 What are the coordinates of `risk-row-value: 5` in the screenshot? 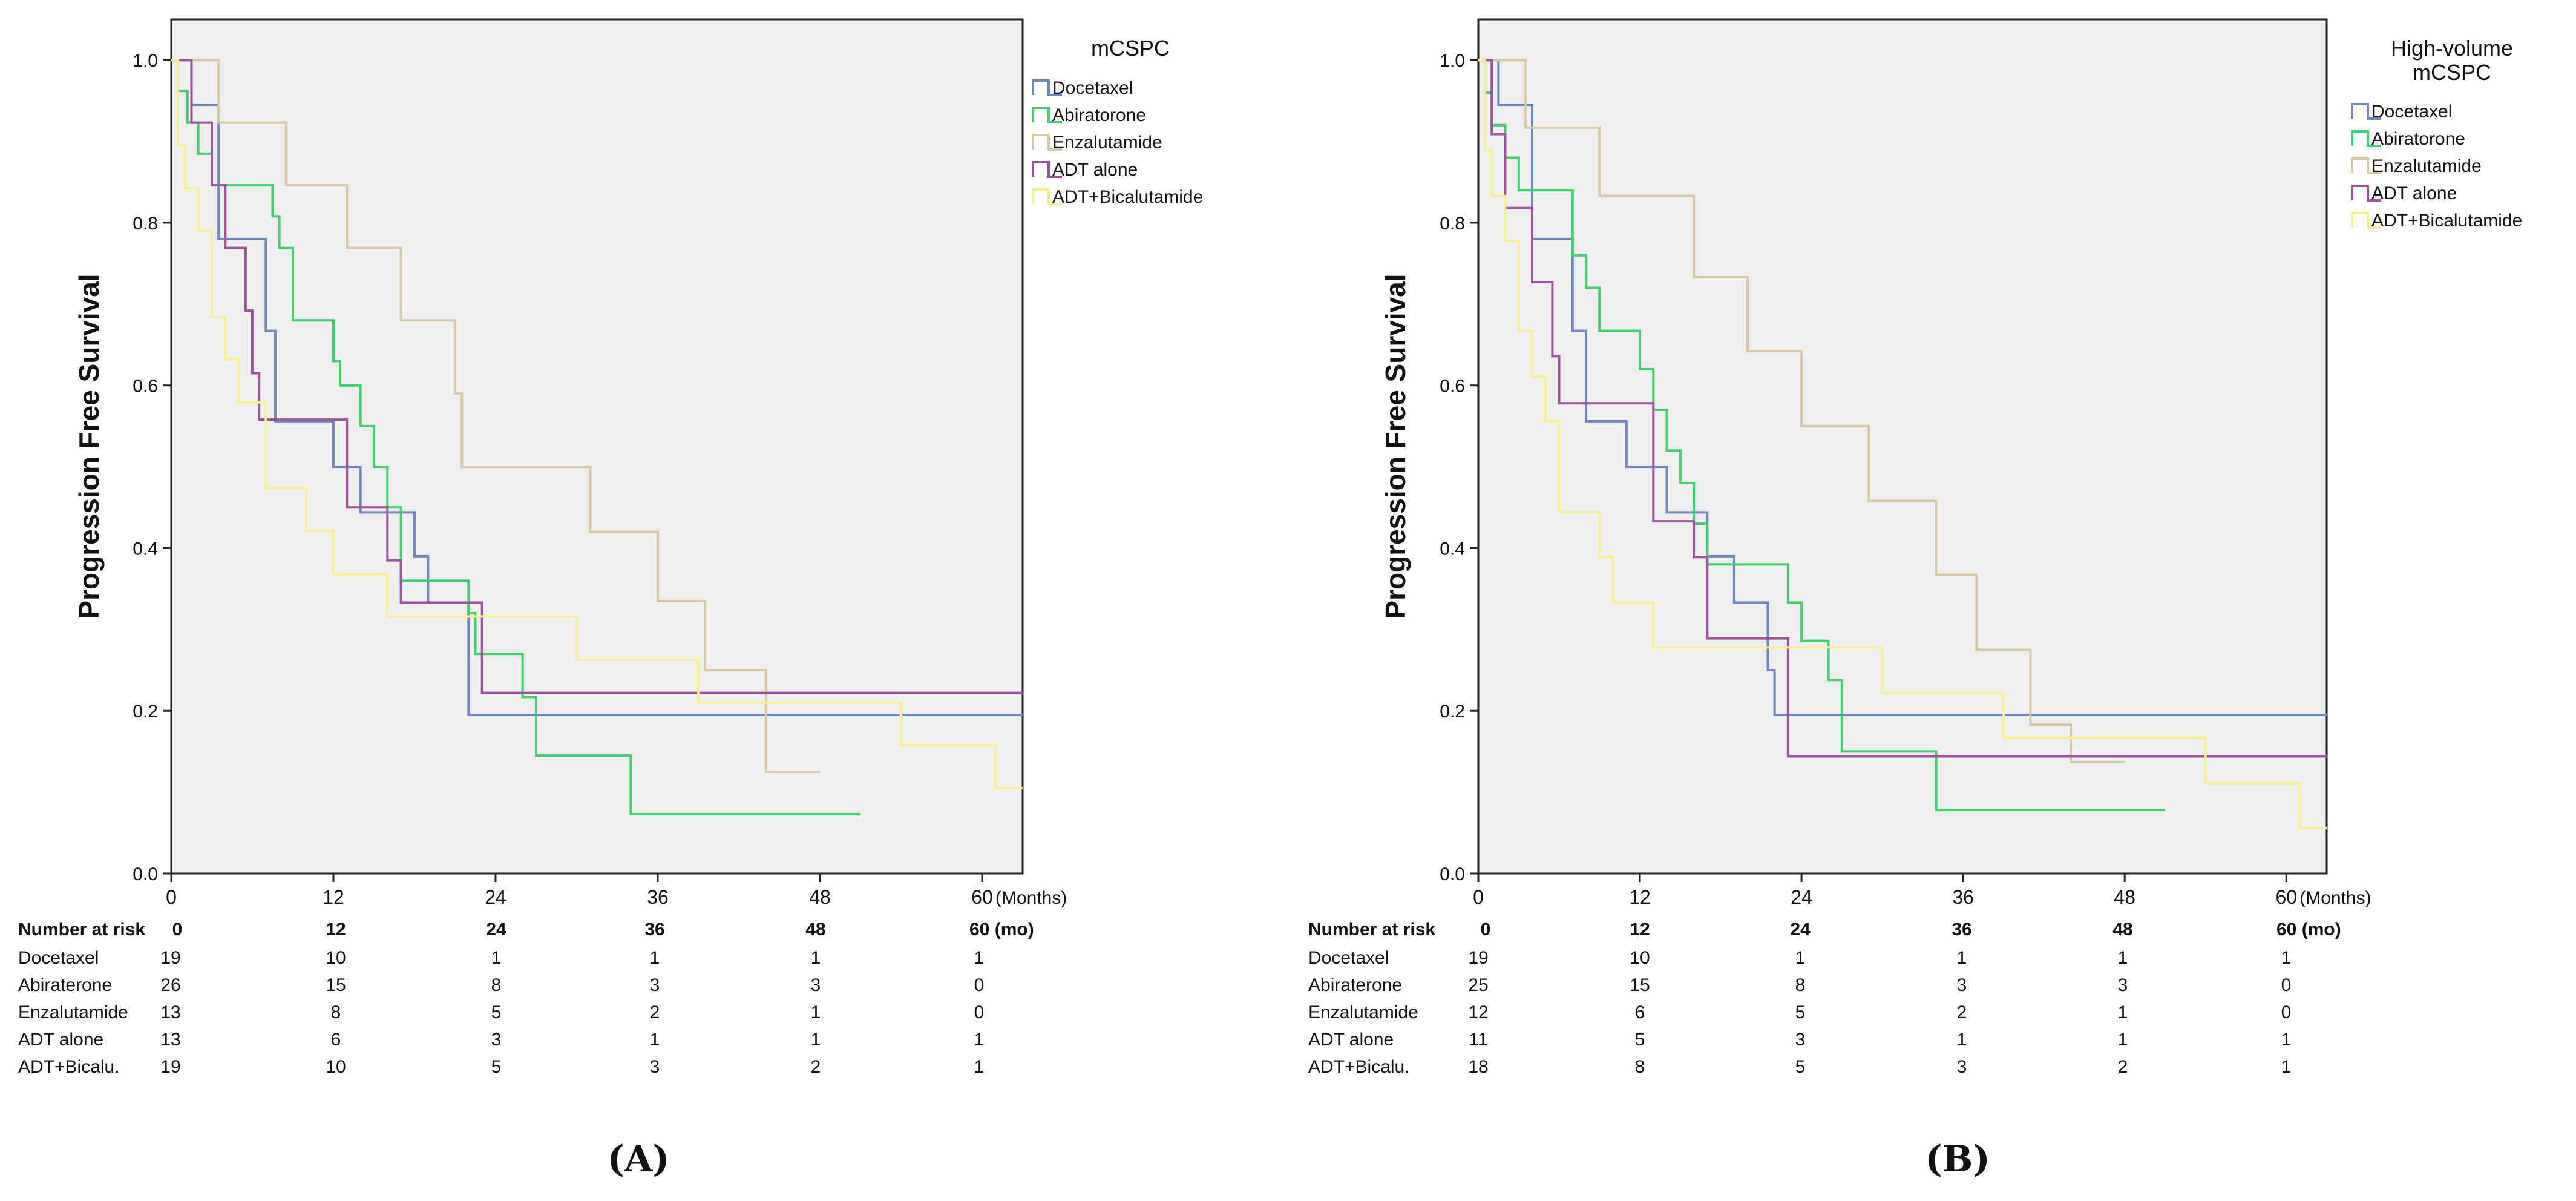 It's located at (496, 1067).